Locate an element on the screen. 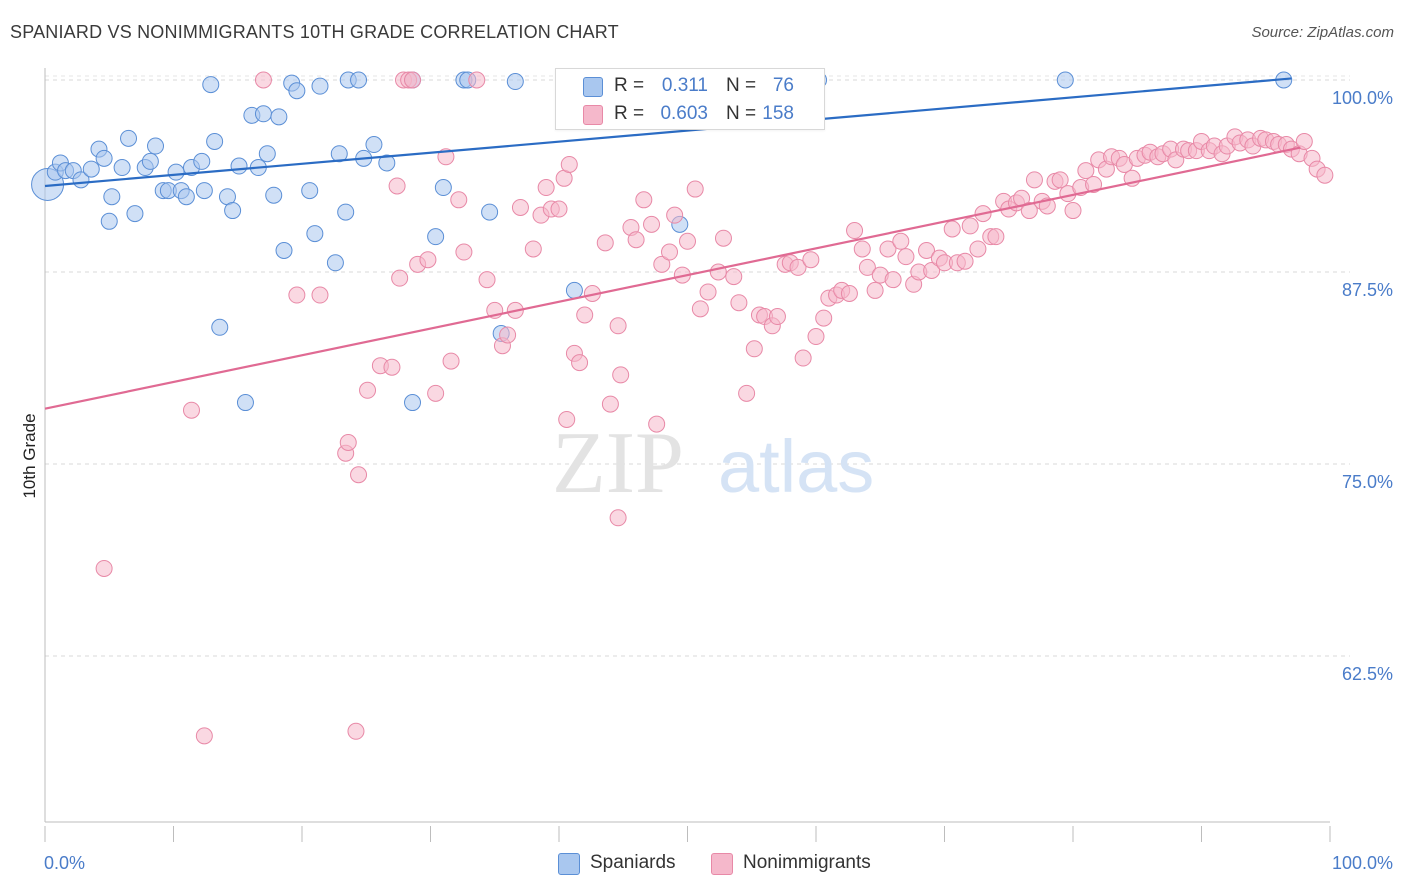  stats-row-nonimmigrants: R = 0.603 N = 158 is located at coordinates (690, 114).